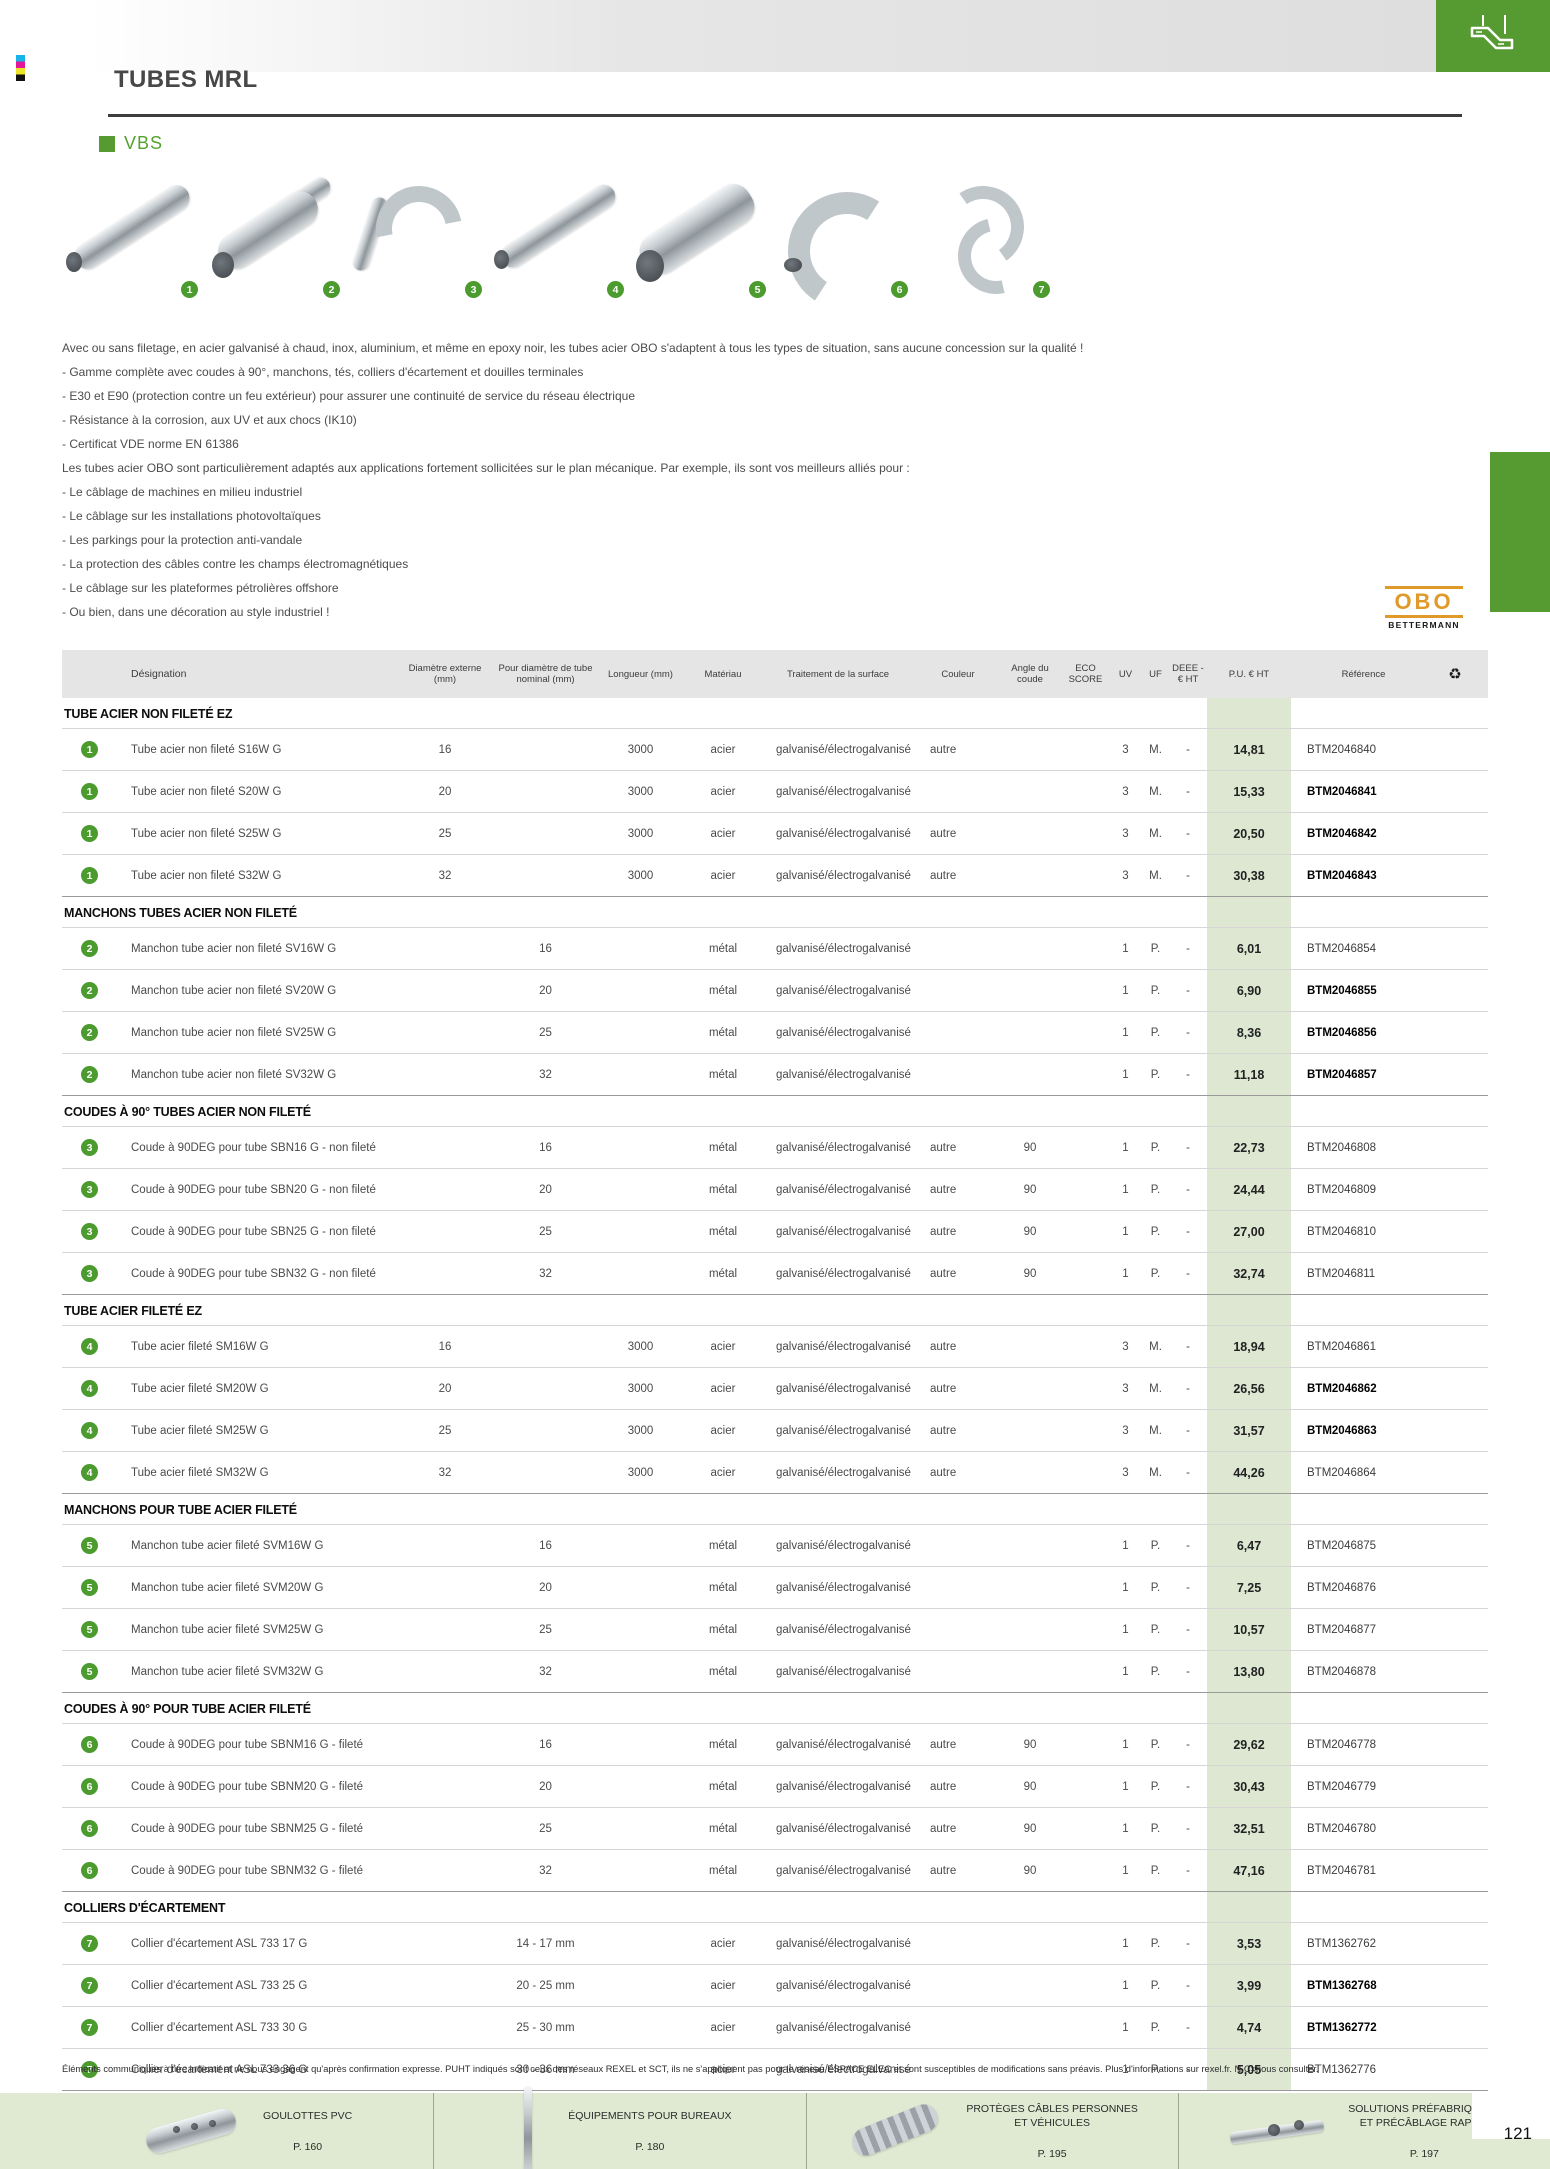 This screenshot has height=2169, width=1550. I want to click on cell-diam-ext: 32, so click(445, 1472).